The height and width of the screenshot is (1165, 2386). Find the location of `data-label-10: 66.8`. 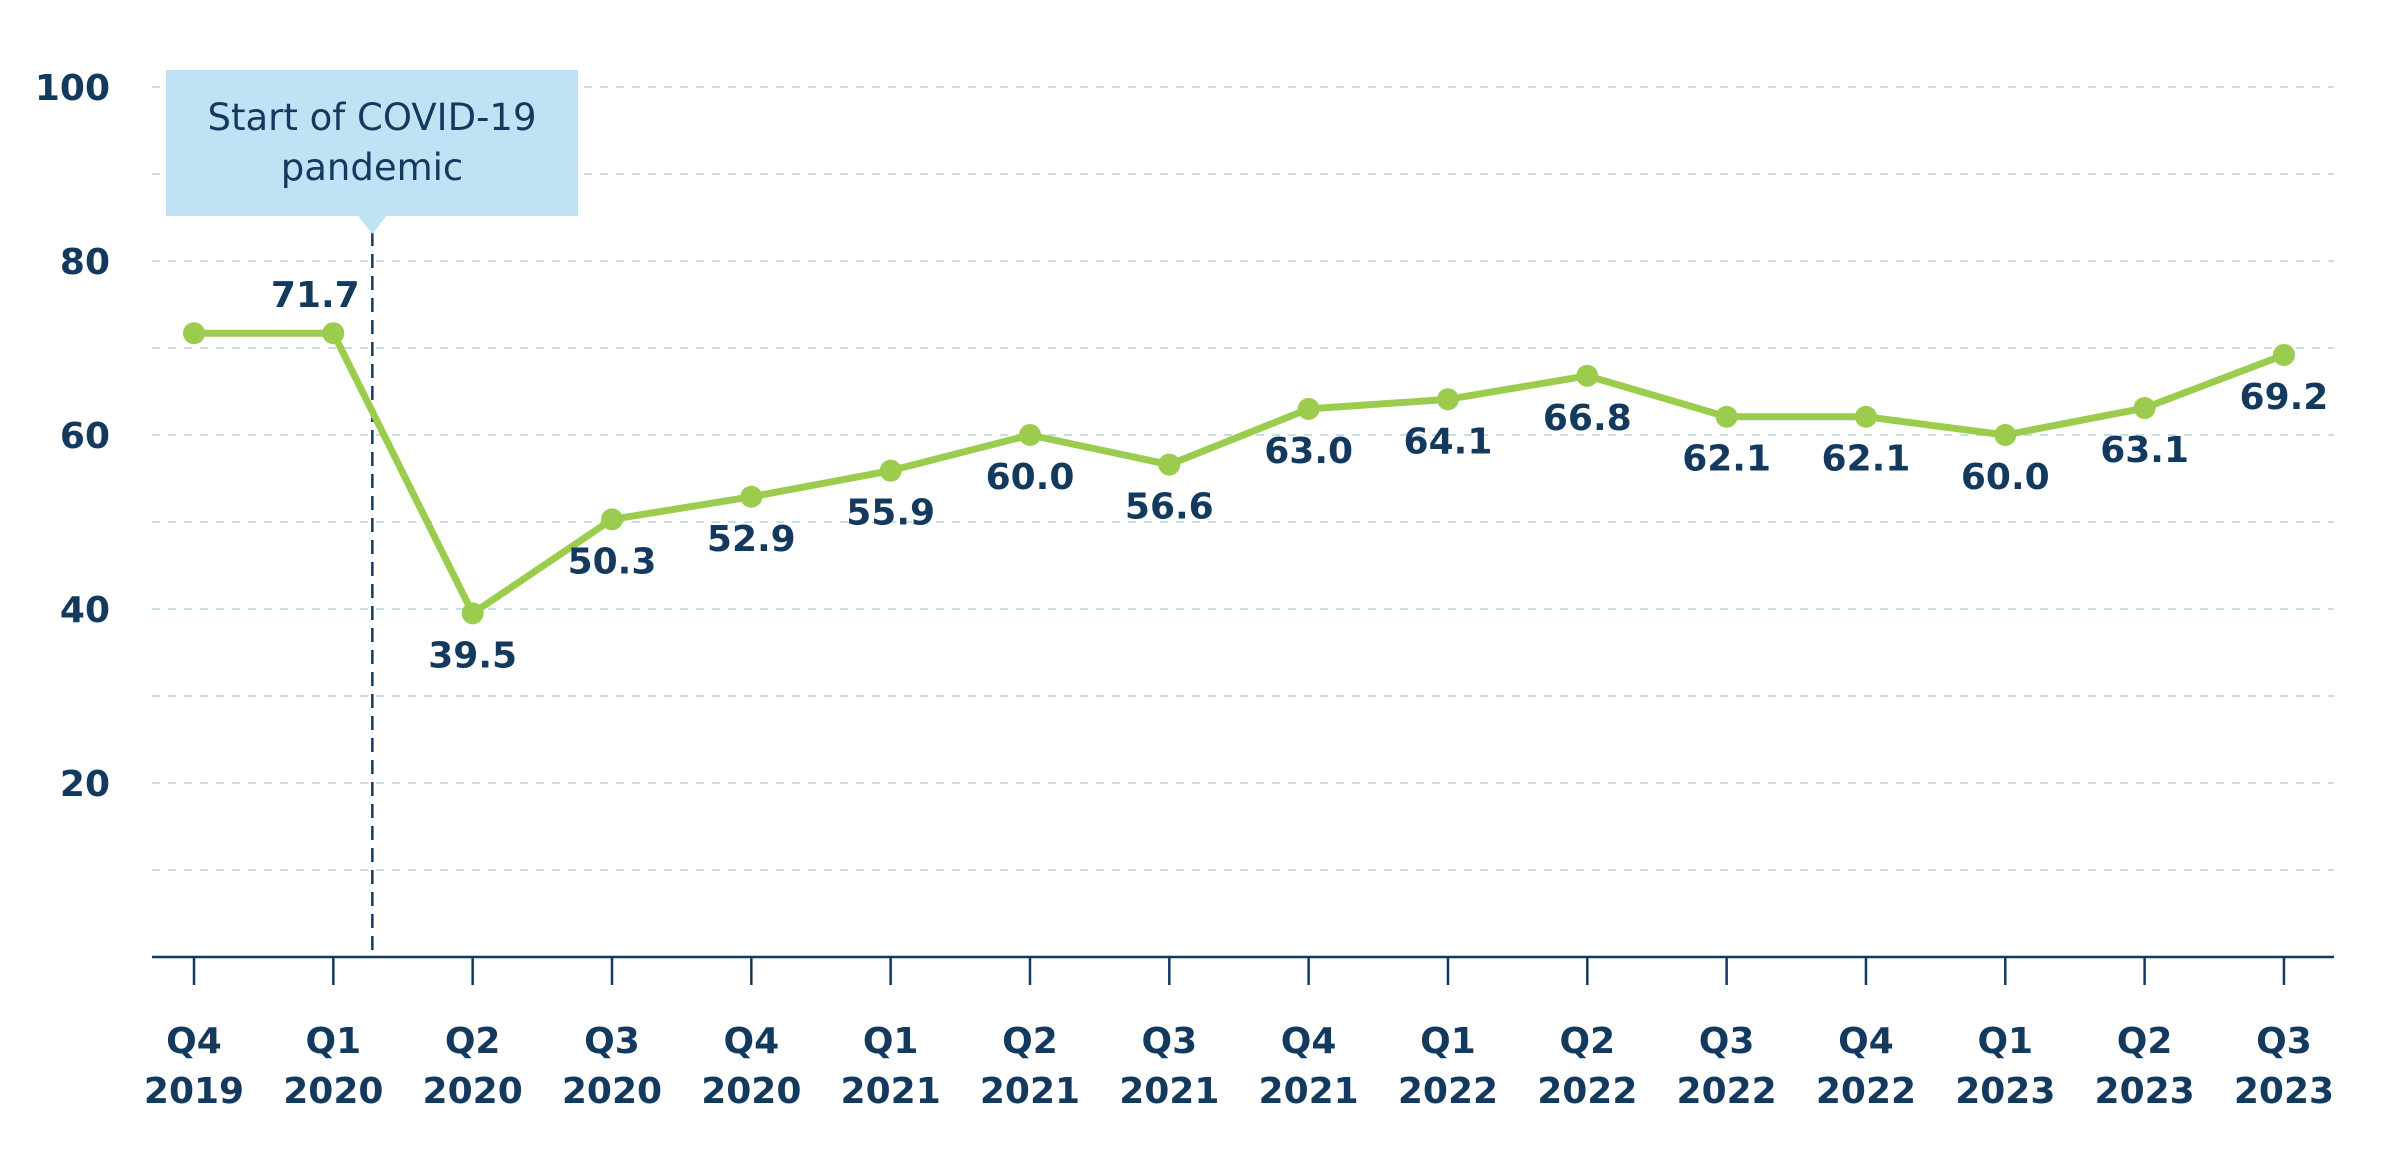

data-label-10: 66.8 is located at coordinates (1587, 418).